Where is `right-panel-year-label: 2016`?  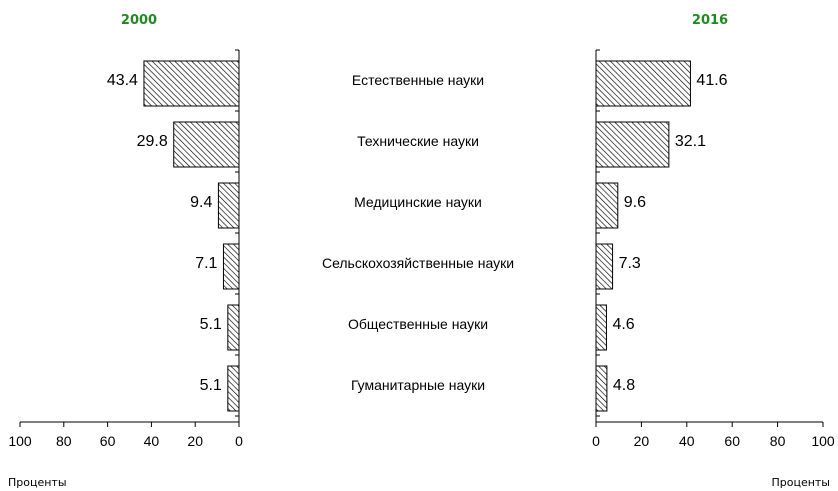
right-panel-year-label: 2016 is located at coordinates (710, 20).